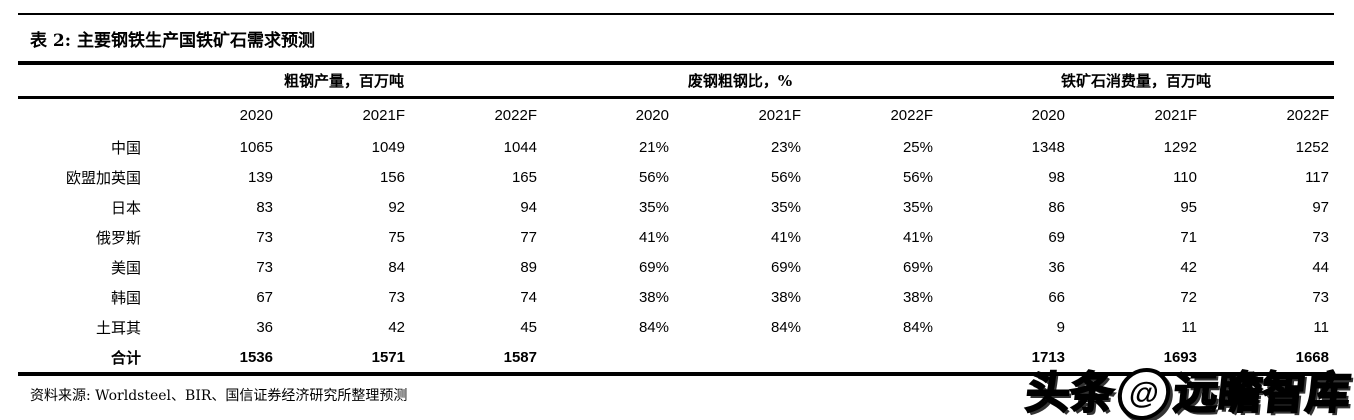  I want to click on data-cell: 92, so click(396, 207).